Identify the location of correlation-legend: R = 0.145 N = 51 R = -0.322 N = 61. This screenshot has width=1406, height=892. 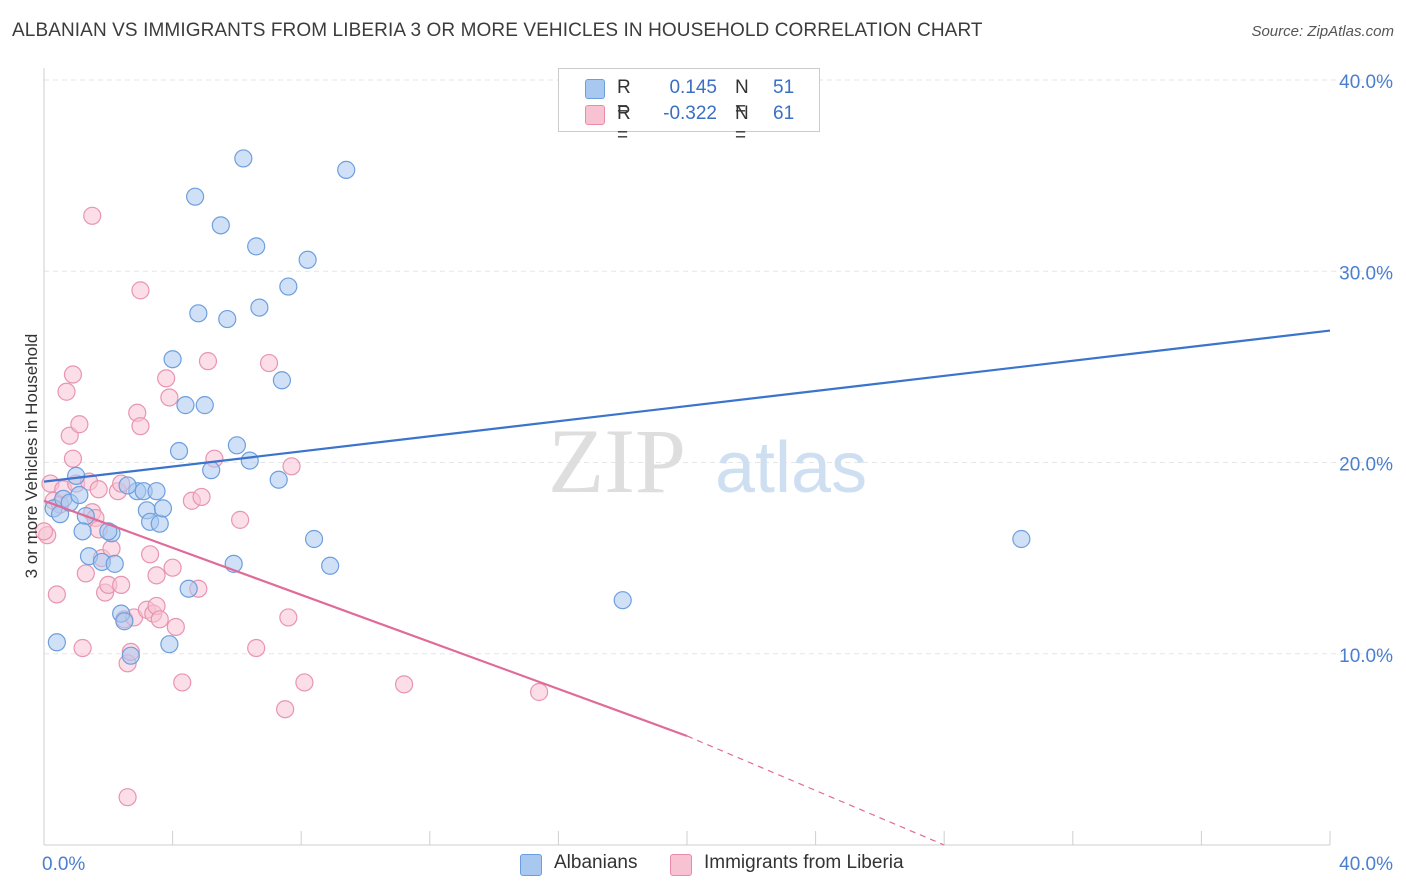
(689, 107).